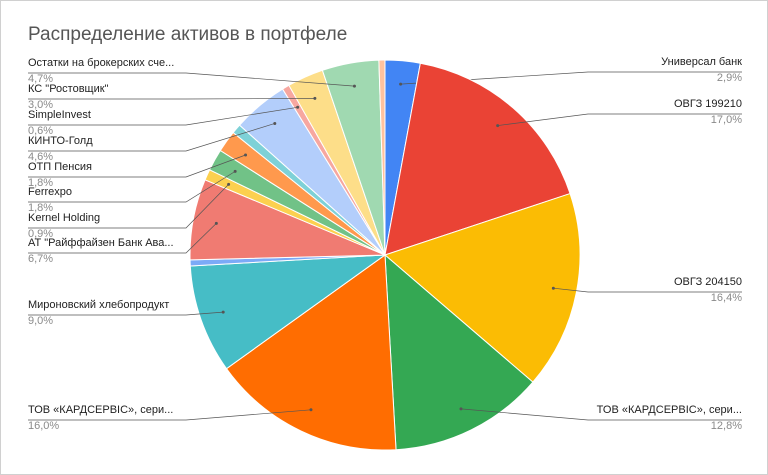 This screenshot has height=475, width=768. Describe the element at coordinates (68, 89) in the screenshot. I see `slice-label: КС "Ростовщик"` at that location.